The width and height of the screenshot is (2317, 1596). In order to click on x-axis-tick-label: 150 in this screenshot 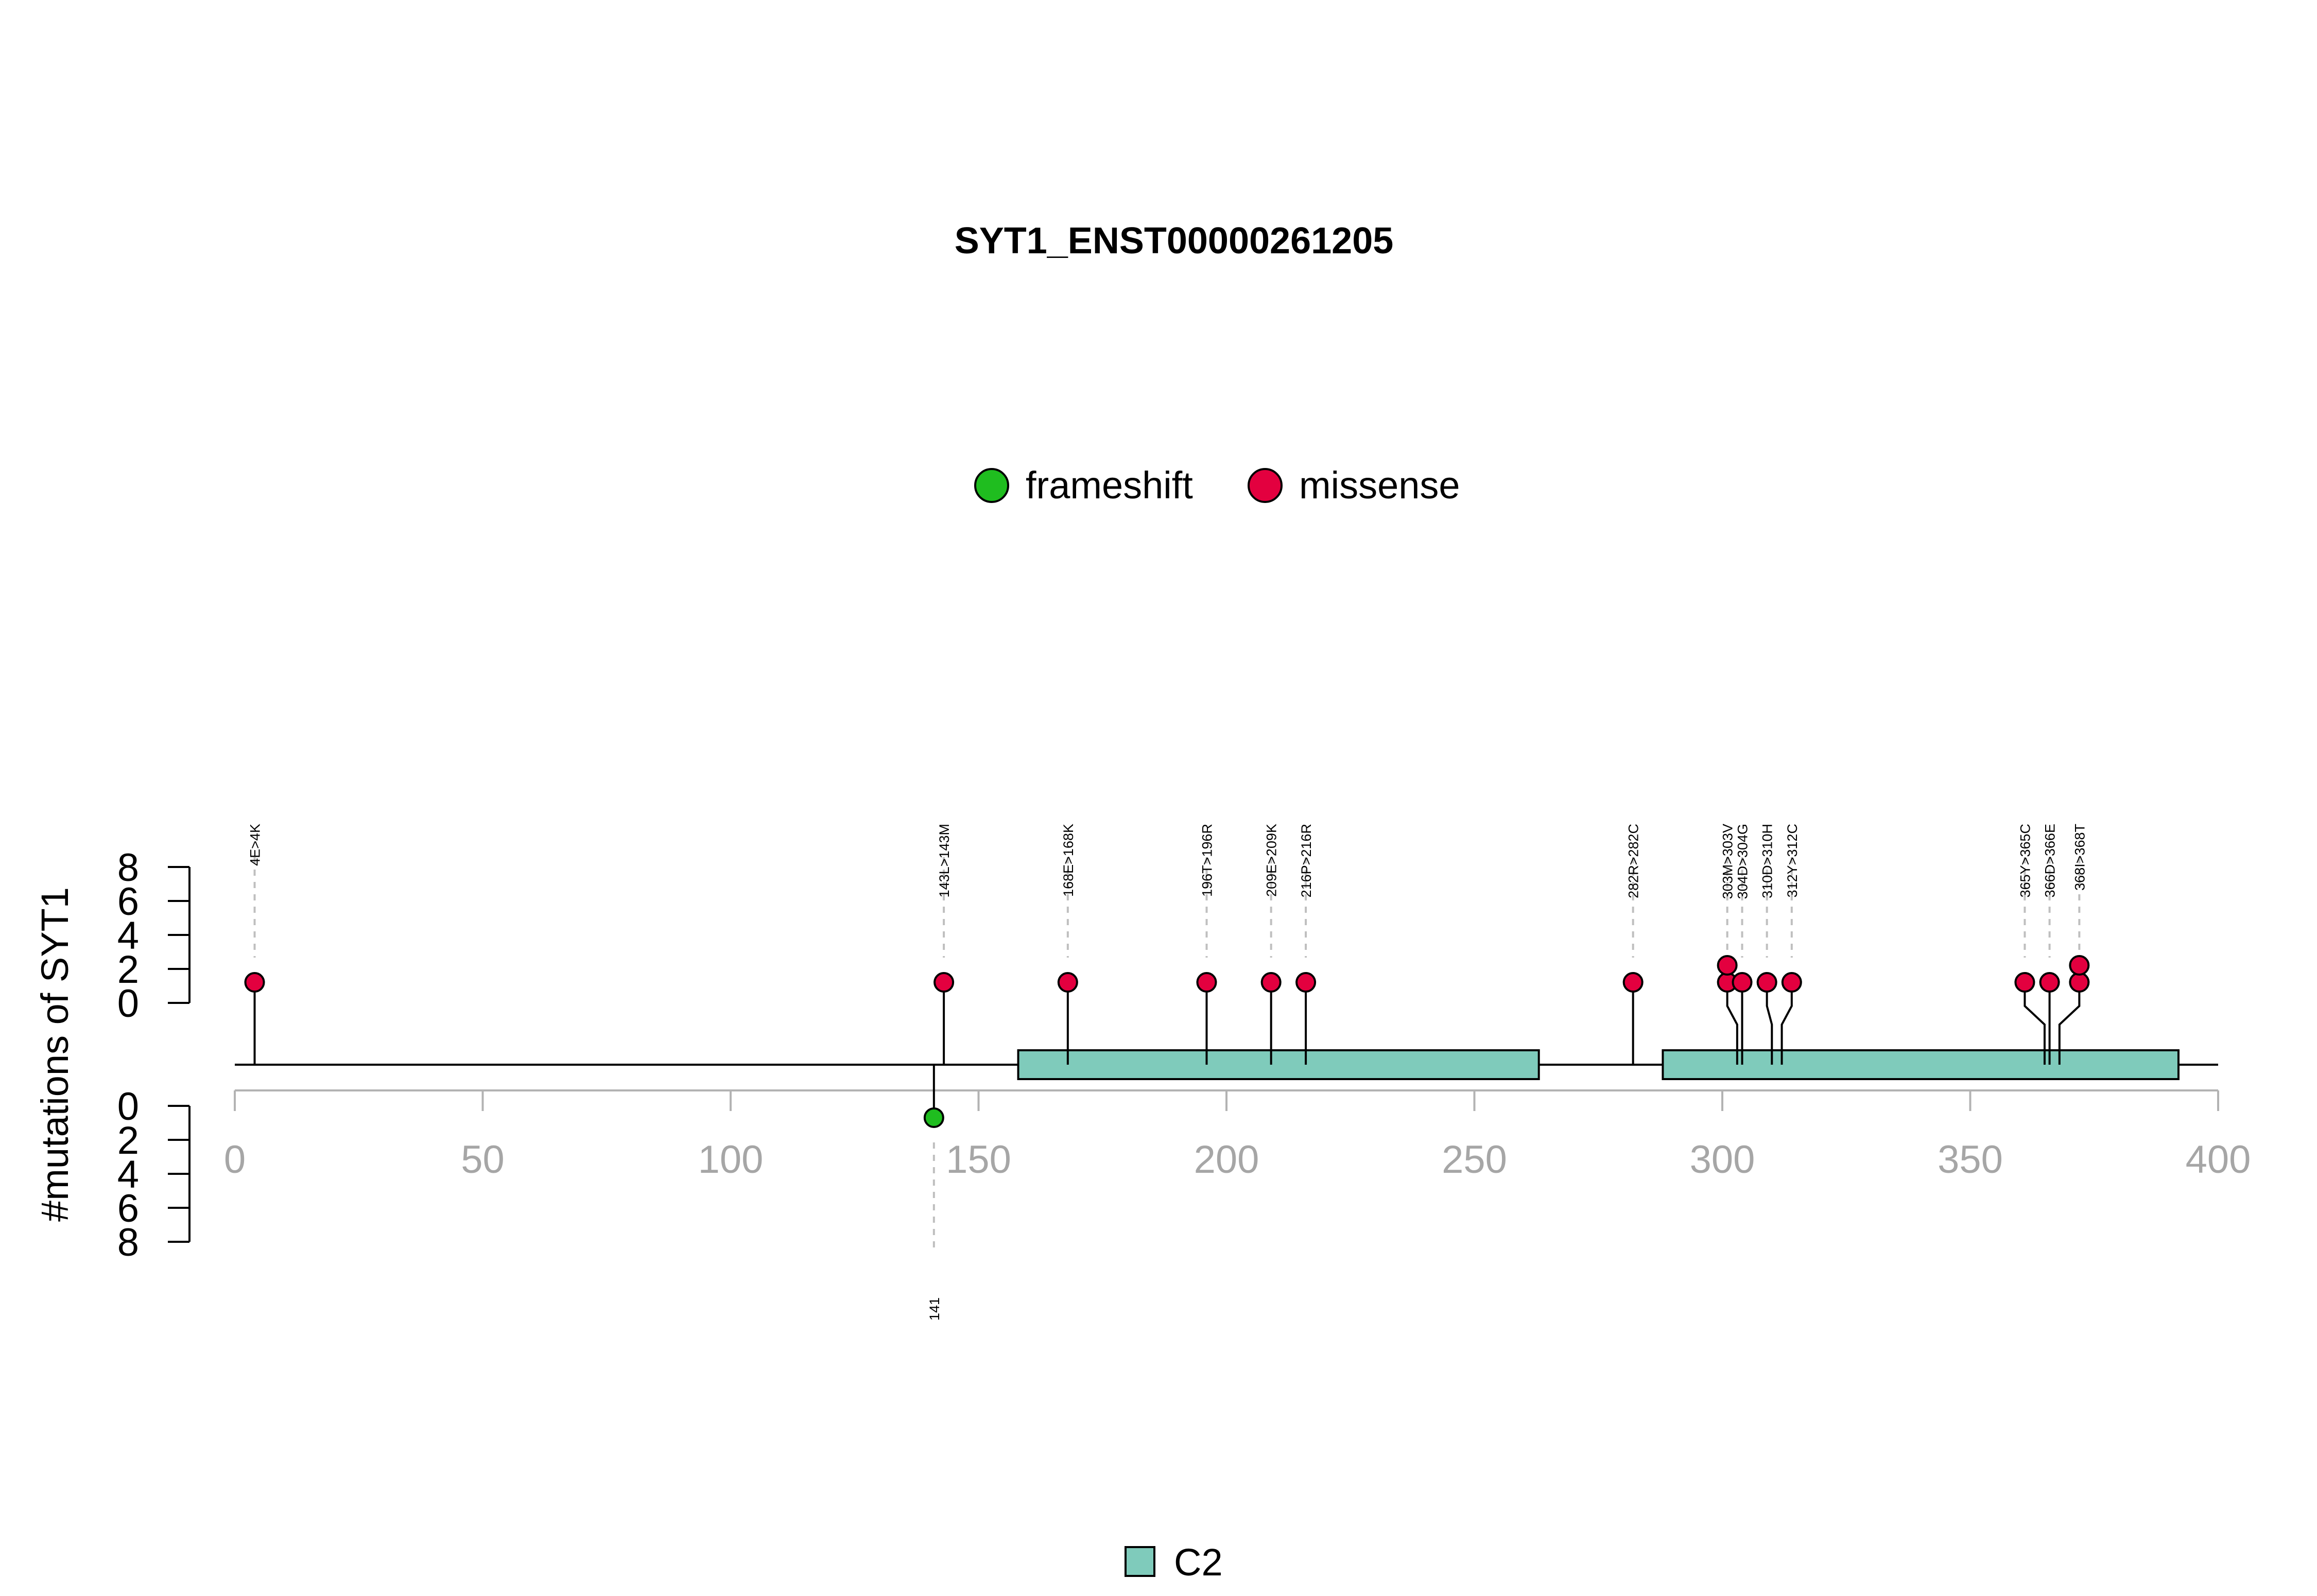, I will do `click(978, 1160)`.